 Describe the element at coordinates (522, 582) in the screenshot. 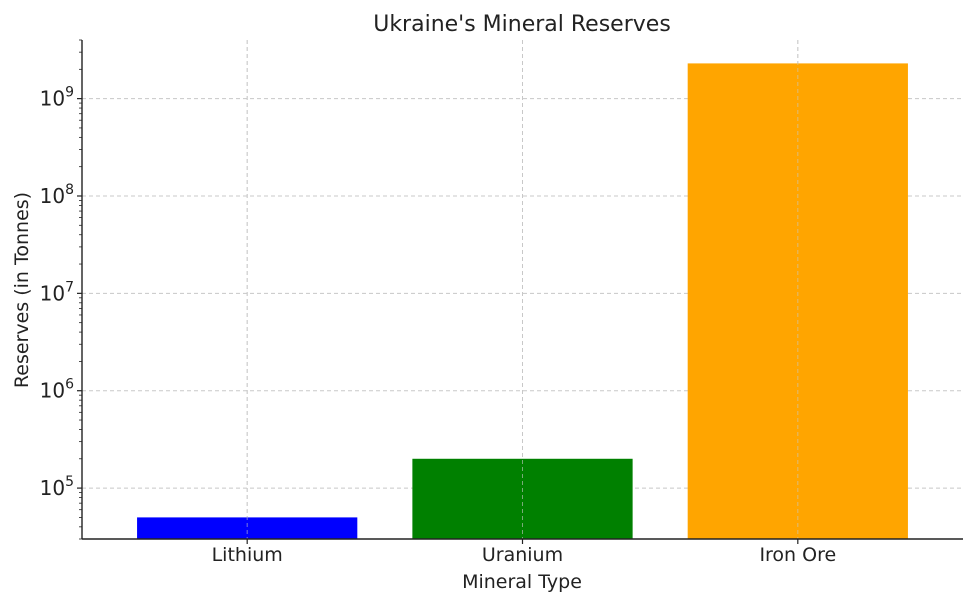

I see `x-axis-label: Mineral Type` at that location.